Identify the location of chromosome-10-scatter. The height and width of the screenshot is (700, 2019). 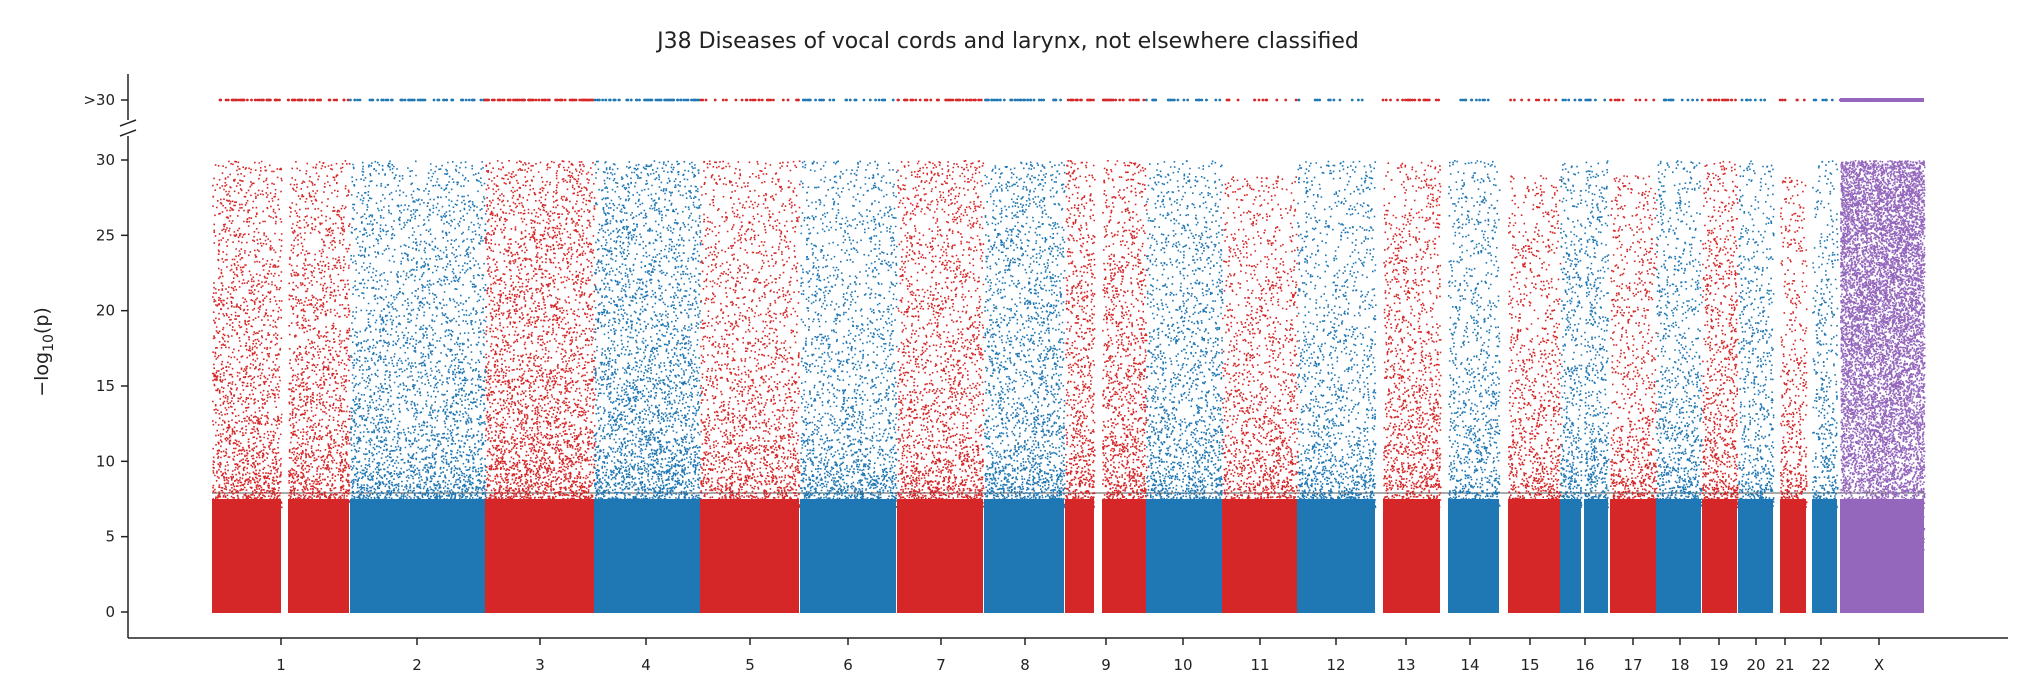
(1185, 334).